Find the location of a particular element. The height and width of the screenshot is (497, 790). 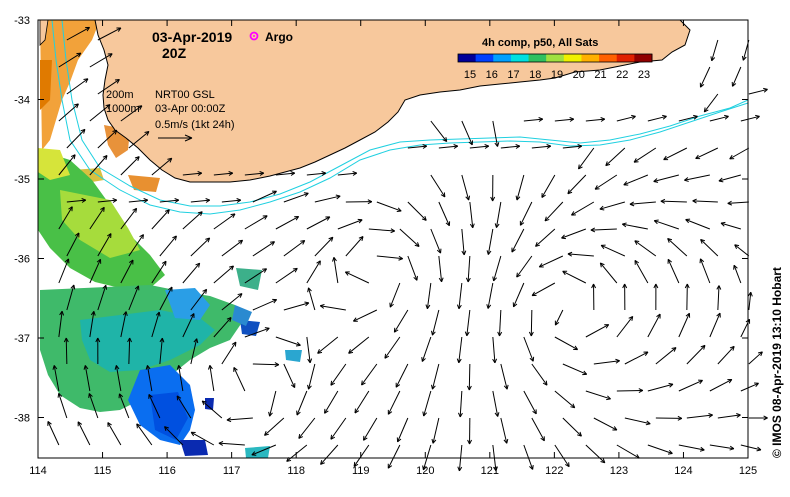

colorbar-tick-labels: 15 16 17 18 19 20 21 22 23 is located at coordinates (557, 75).